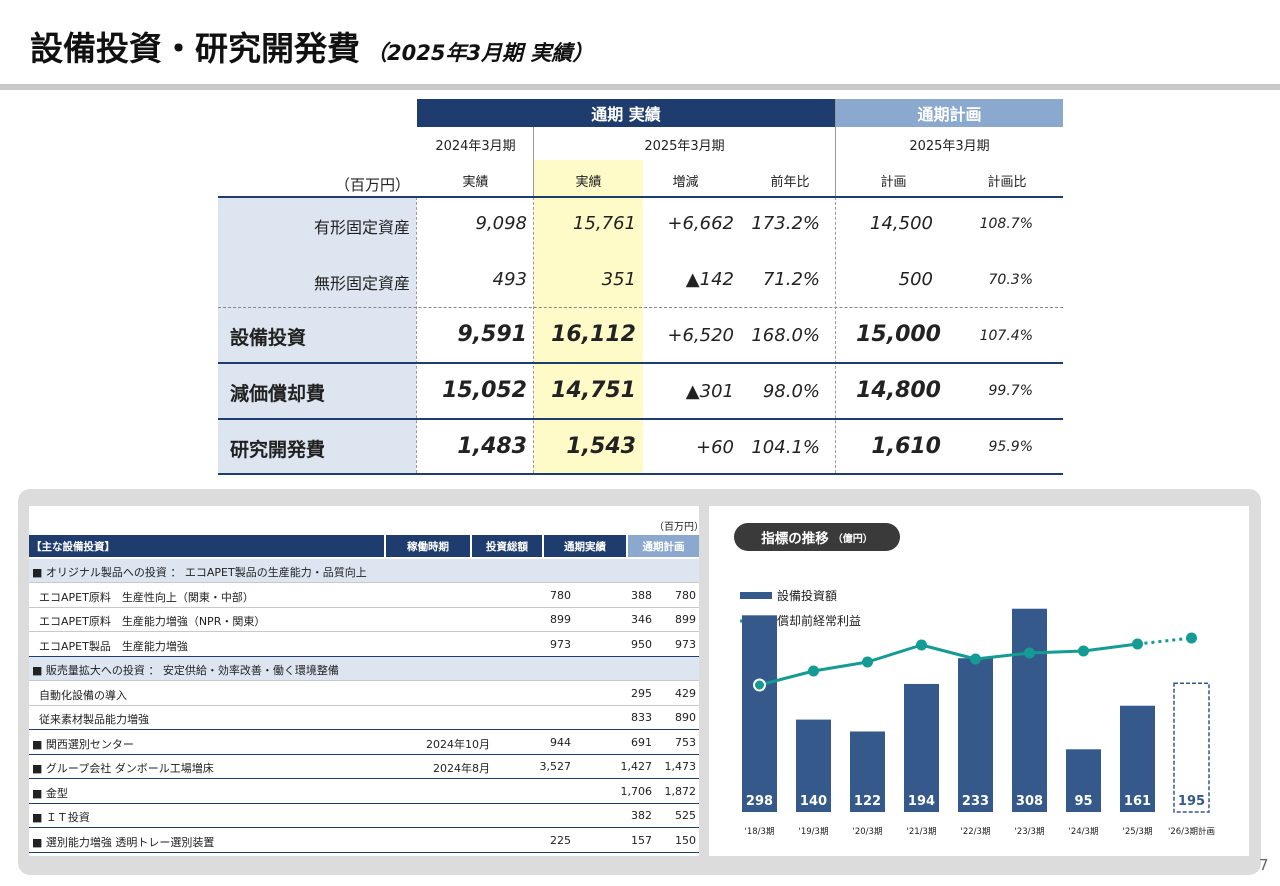 Image resolution: width=1280 pixels, height=886 pixels. I want to click on x-tick-label: '20/3期, so click(868, 832).